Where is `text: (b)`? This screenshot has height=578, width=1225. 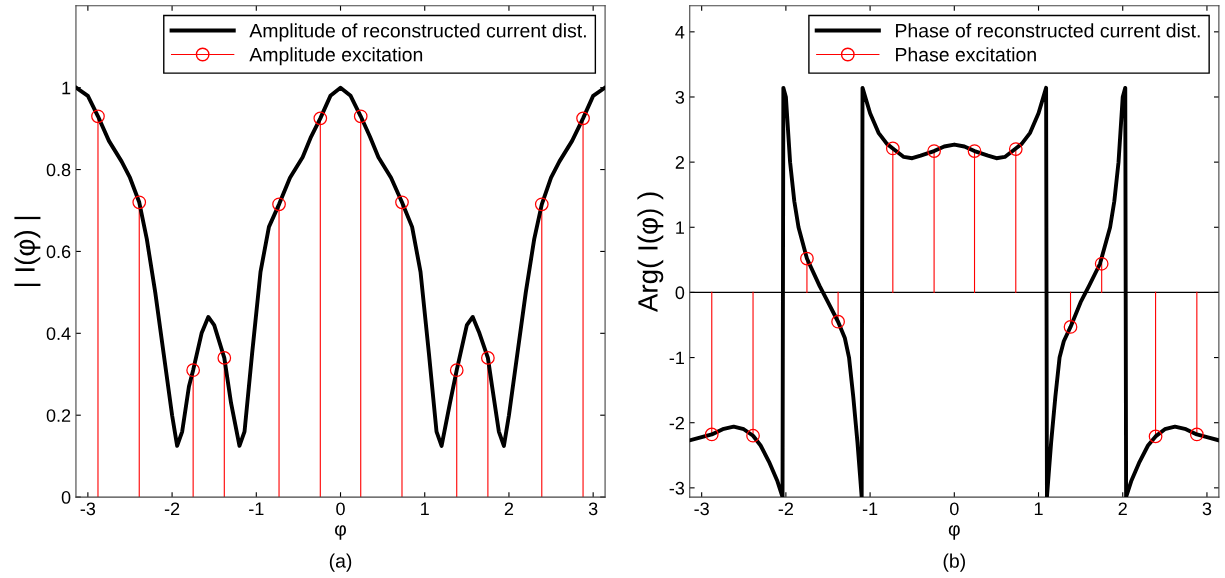 text: (b) is located at coordinates (954, 562).